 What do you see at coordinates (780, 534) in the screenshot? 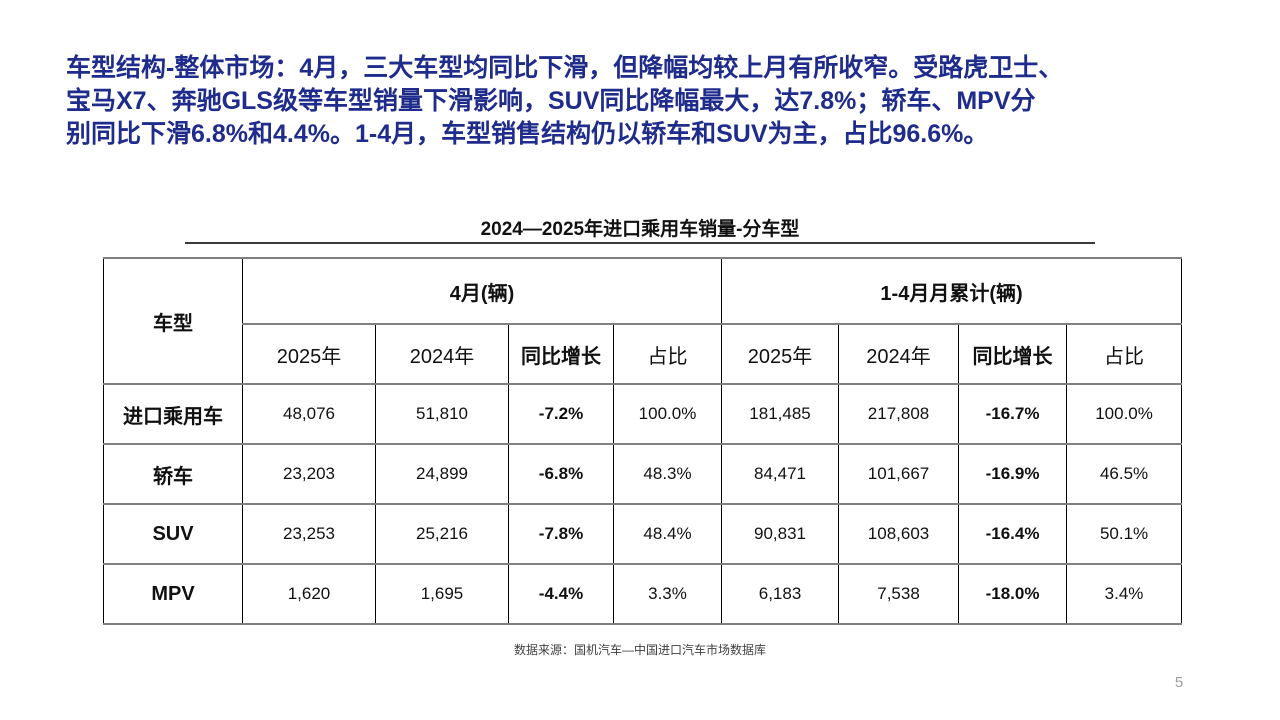
I see `table-cell: 90,831` at bounding box center [780, 534].